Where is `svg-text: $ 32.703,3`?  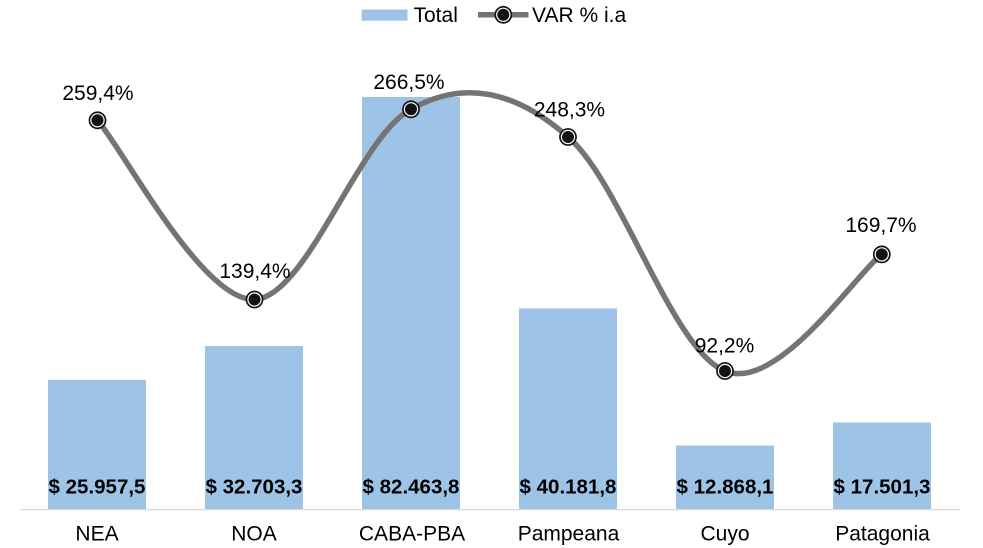
svg-text: $ 32.703,3 is located at coordinates (254, 487).